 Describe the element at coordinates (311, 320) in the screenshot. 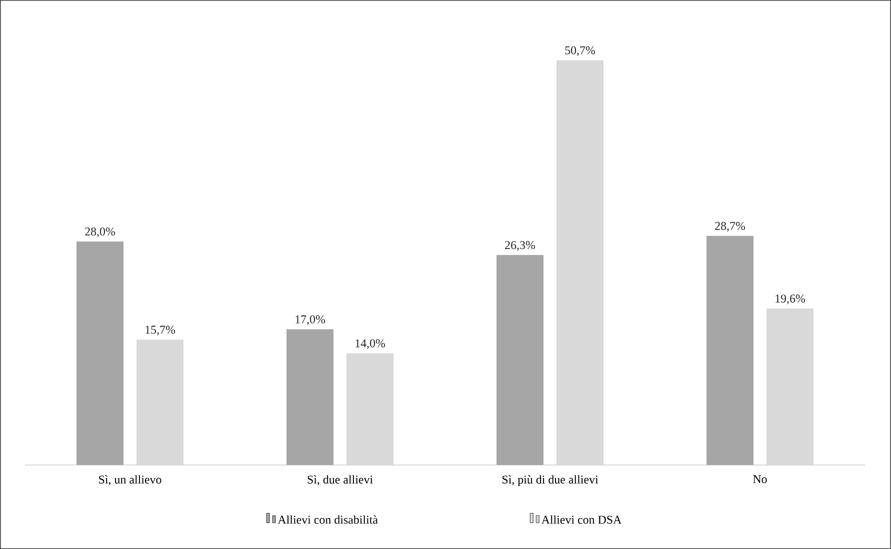

I see `data-label: 17,0%` at that location.